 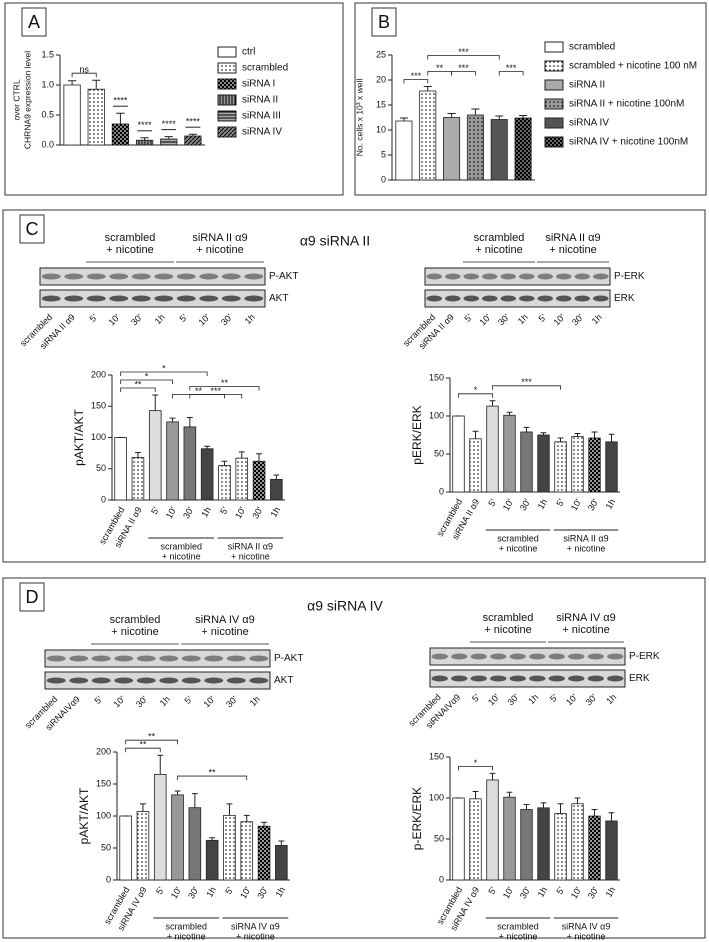 What do you see at coordinates (629, 276) in the screenshot?
I see `blot-row-label: P-ERK` at bounding box center [629, 276].